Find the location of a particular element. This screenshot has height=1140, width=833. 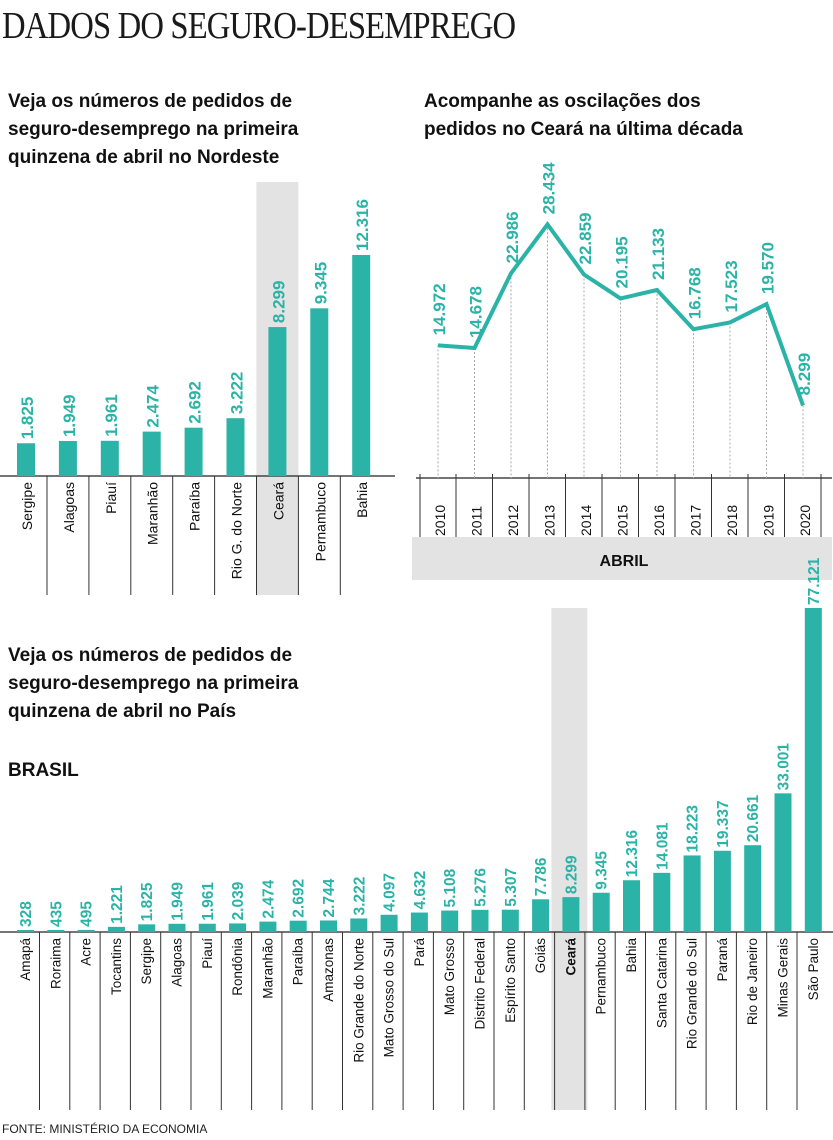

value-label: 77.121 is located at coordinates (814, 581).